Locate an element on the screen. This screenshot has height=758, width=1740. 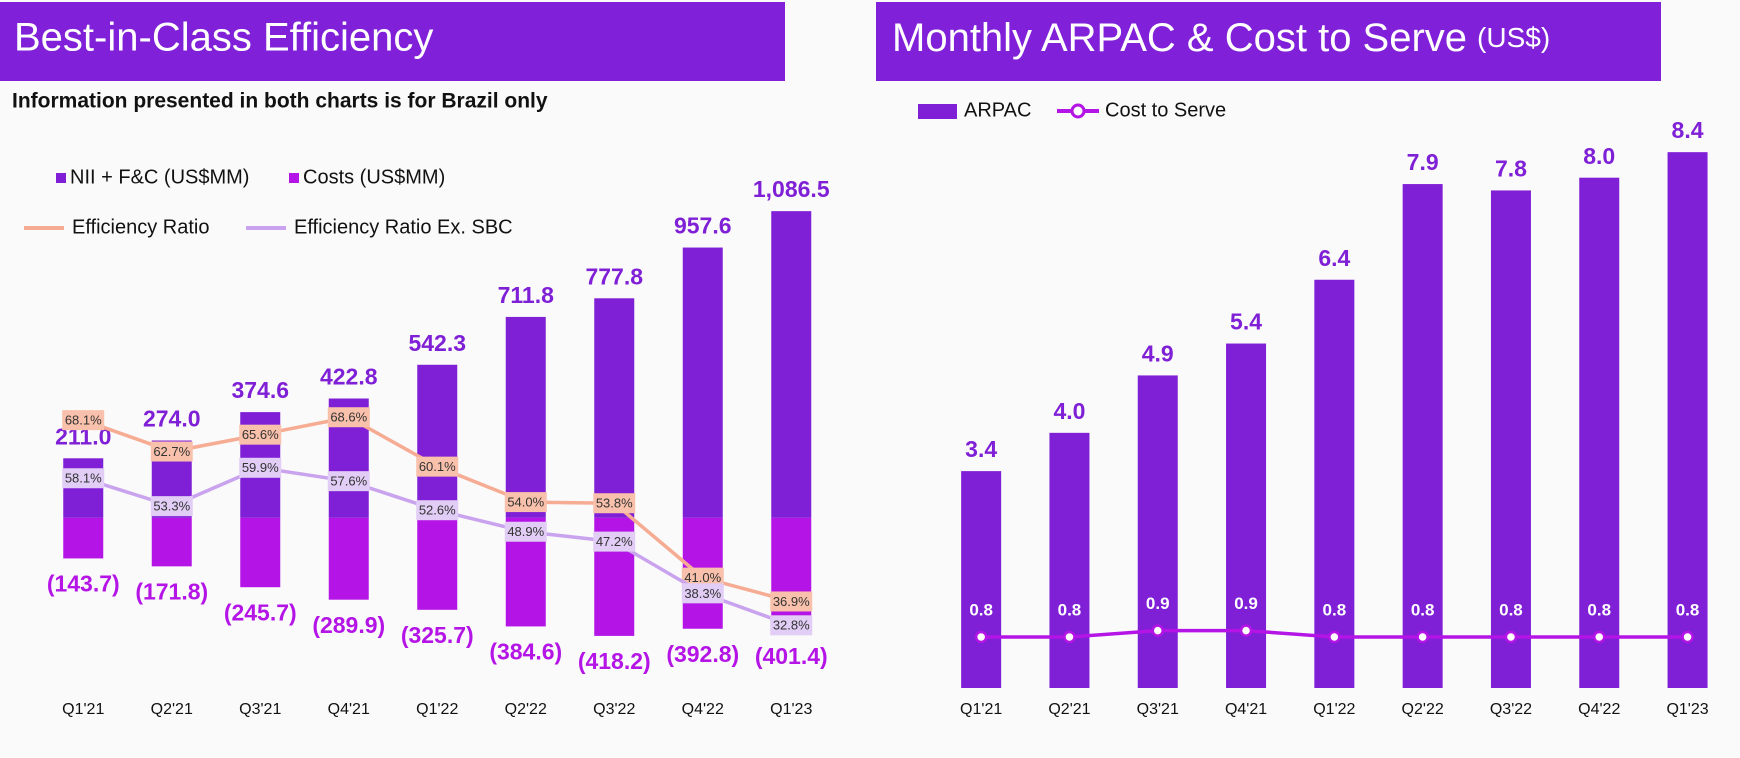
data-label: 58.1% is located at coordinates (83, 478).